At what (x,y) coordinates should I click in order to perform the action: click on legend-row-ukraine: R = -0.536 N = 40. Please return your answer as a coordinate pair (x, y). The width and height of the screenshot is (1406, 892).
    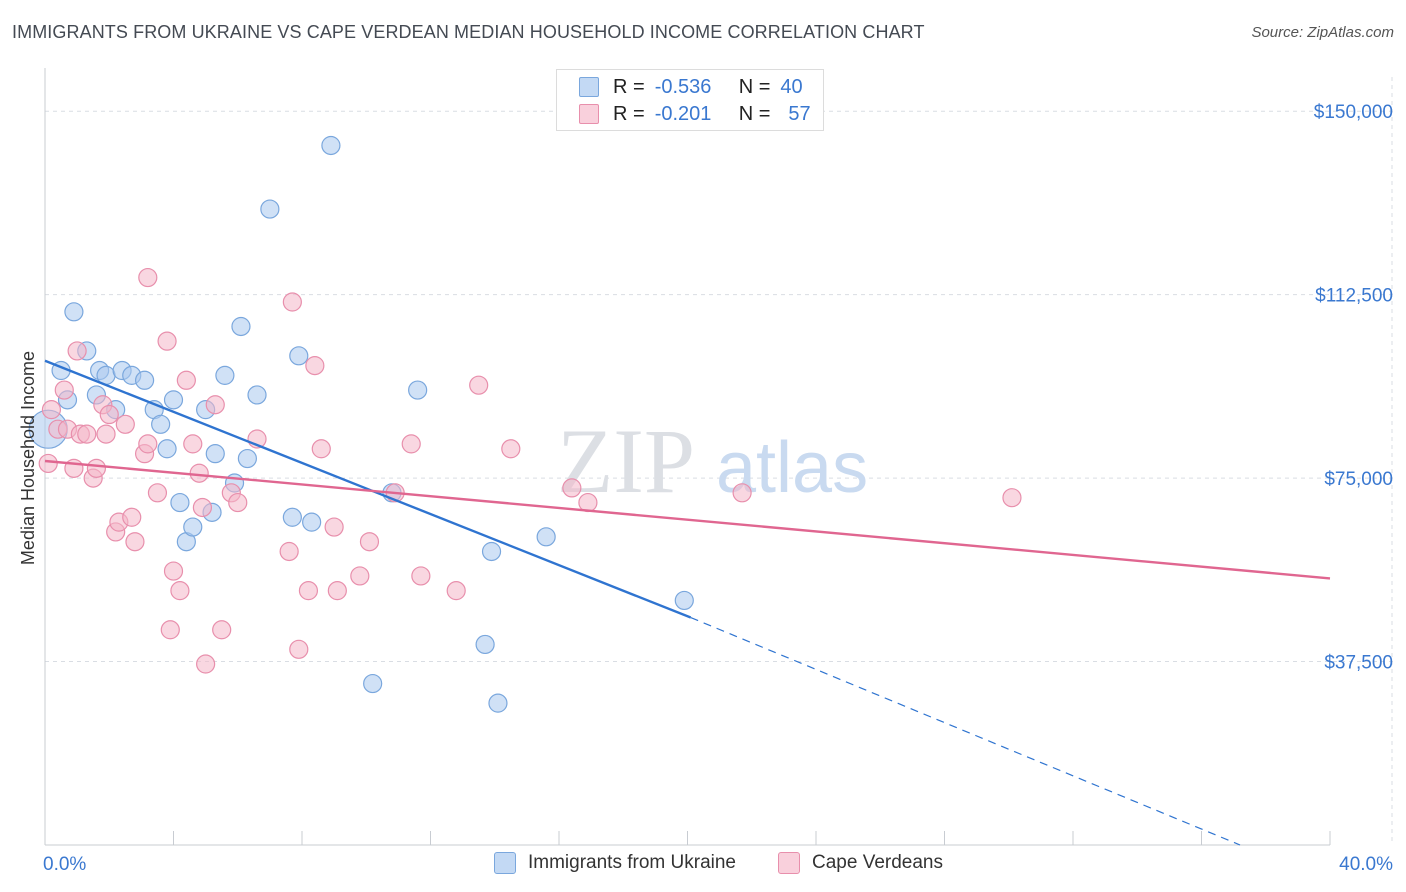
    Looking at the image, I should click on (691, 87).